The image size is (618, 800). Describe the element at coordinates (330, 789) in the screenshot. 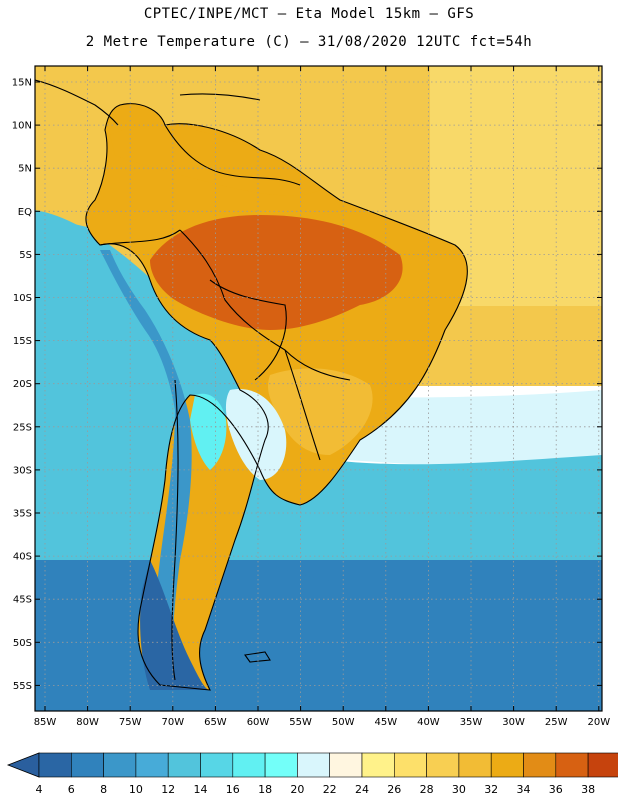

I see `colorbar-label: 22` at that location.